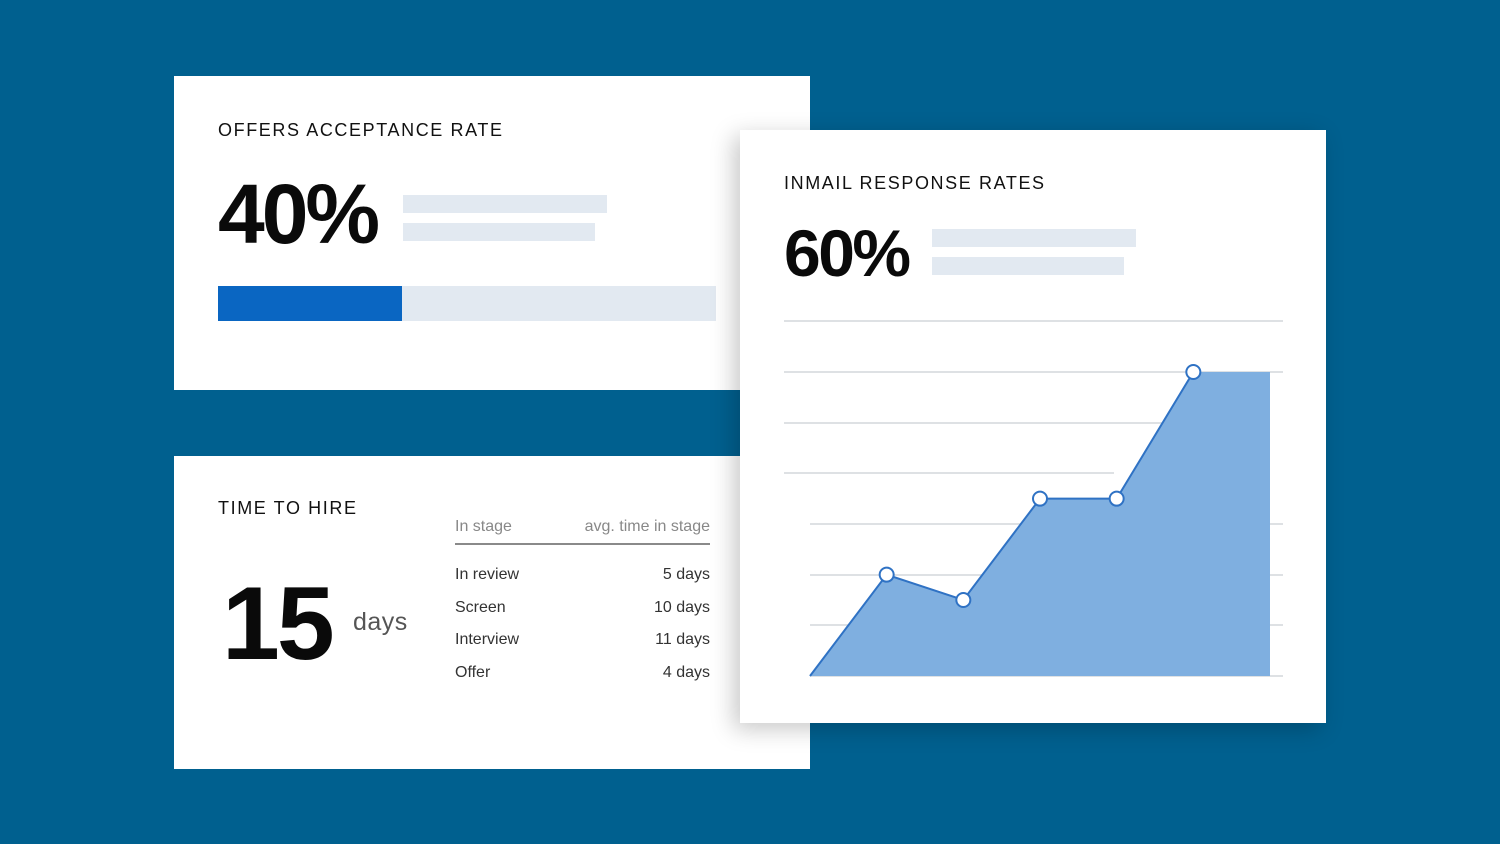 Image resolution: width=1500 pixels, height=844 pixels. What do you see at coordinates (310, 303) in the screenshot?
I see `offers-progress-fill` at bounding box center [310, 303].